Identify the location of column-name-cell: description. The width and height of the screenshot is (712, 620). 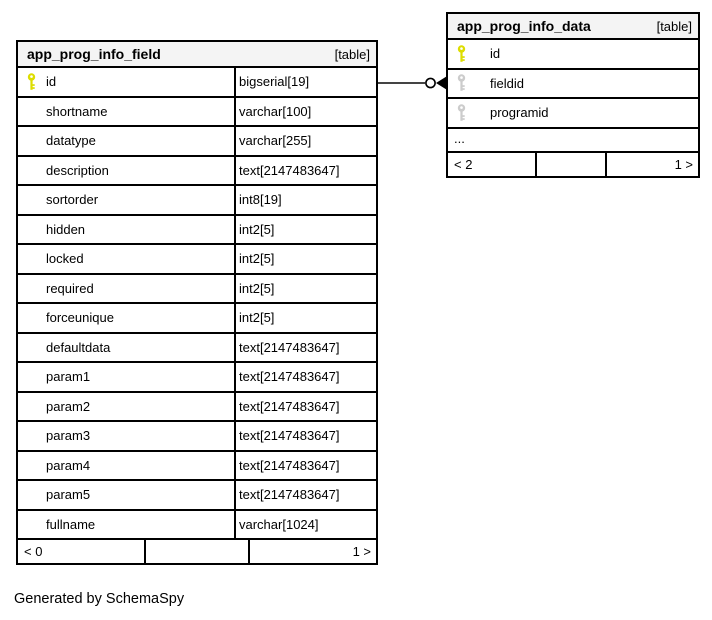
(127, 170).